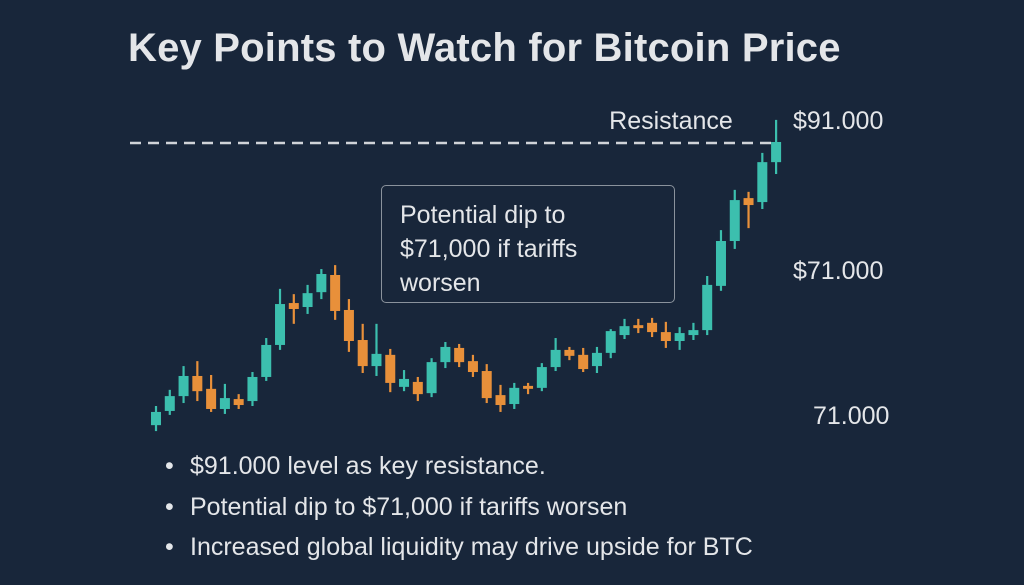 The image size is (1024, 585). What do you see at coordinates (838, 271) in the screenshot?
I see `y-tick-label: $71.000` at bounding box center [838, 271].